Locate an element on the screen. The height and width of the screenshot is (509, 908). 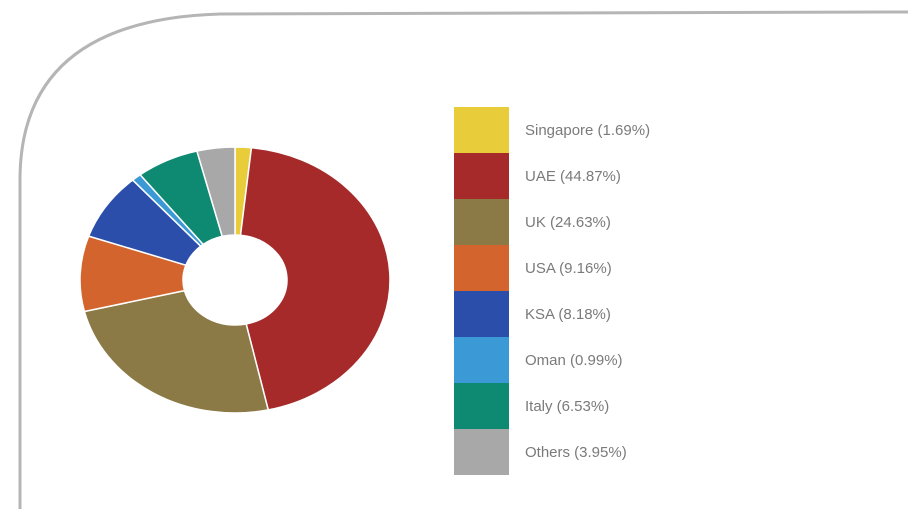
legend-label: Singapore (1.69%) is located at coordinates (588, 130).